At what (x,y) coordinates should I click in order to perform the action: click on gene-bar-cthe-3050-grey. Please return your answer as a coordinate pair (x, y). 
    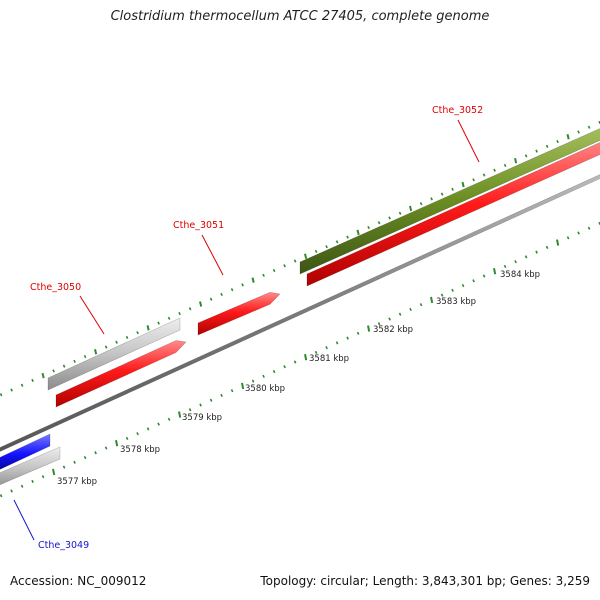
    Looking at the image, I should click on (114, 354).